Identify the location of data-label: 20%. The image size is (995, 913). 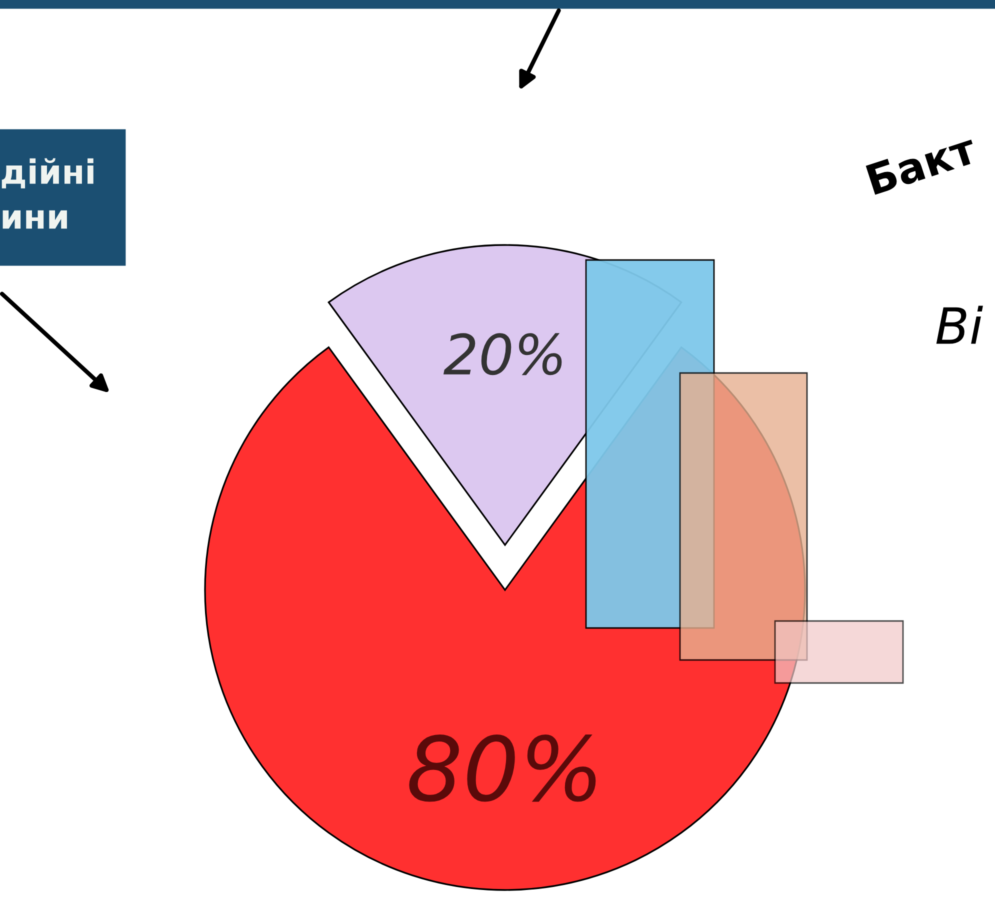
(502, 354).